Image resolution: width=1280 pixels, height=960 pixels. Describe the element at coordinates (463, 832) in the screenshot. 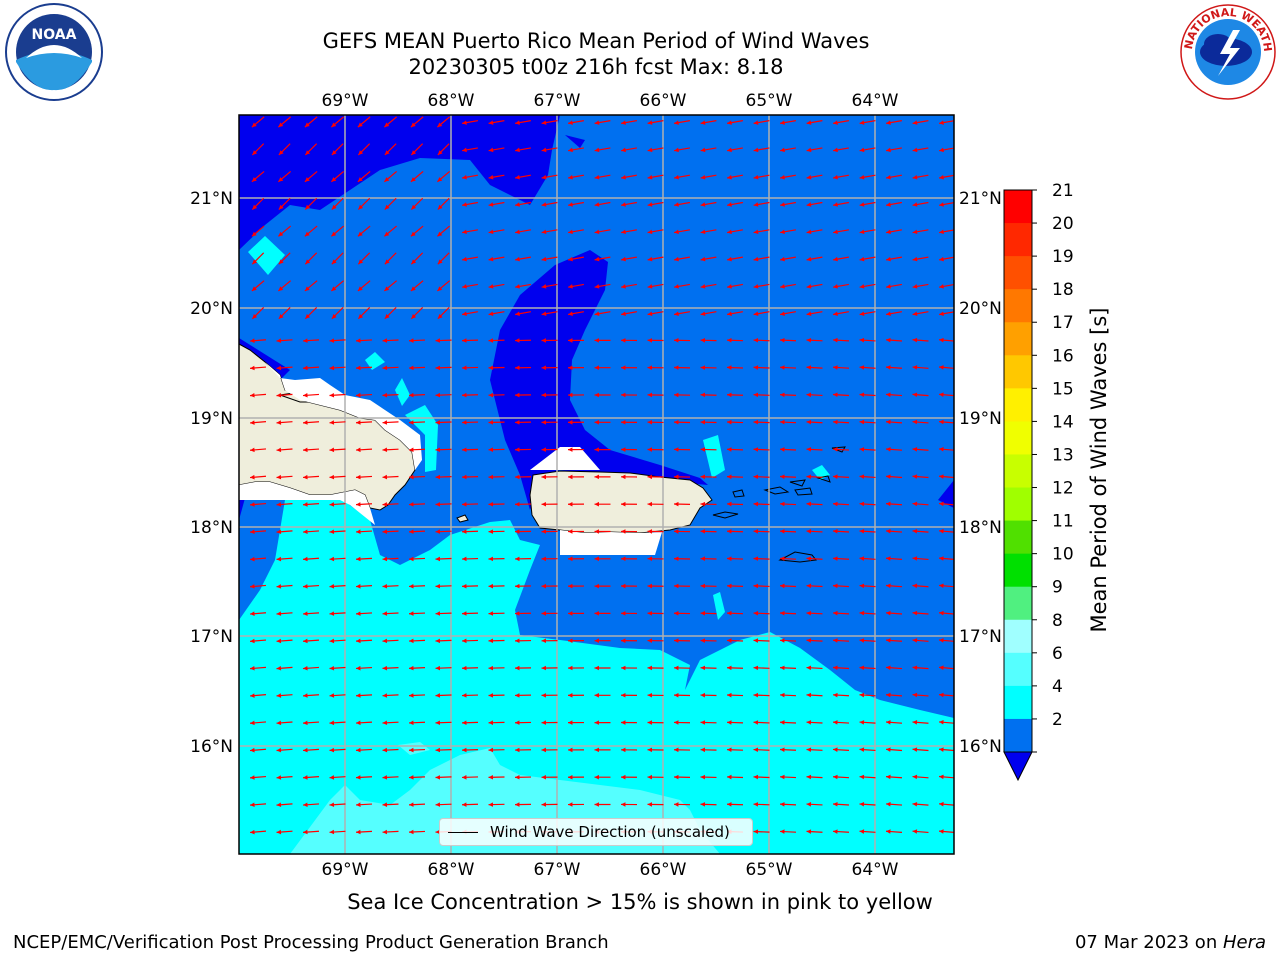

I see `legend-line-swatch` at that location.